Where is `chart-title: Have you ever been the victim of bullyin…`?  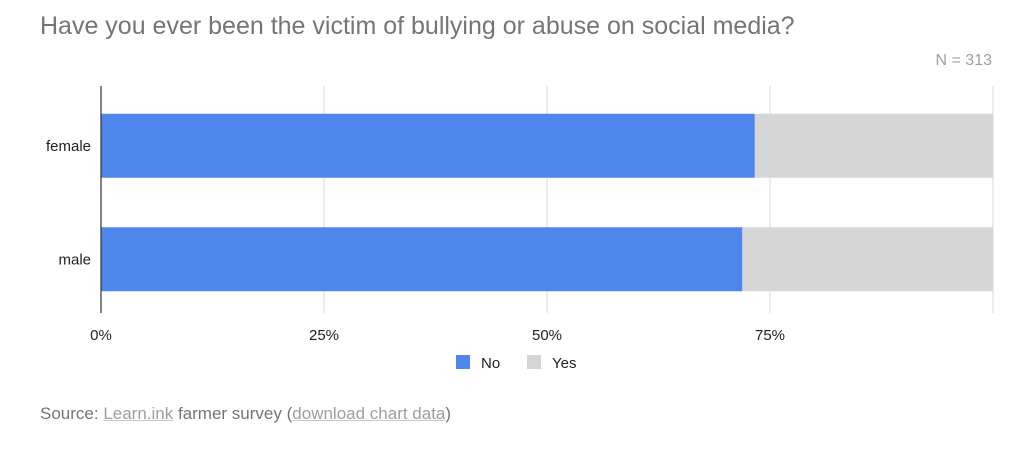
chart-title: Have you ever been the victim of bullyin… is located at coordinates (417, 26).